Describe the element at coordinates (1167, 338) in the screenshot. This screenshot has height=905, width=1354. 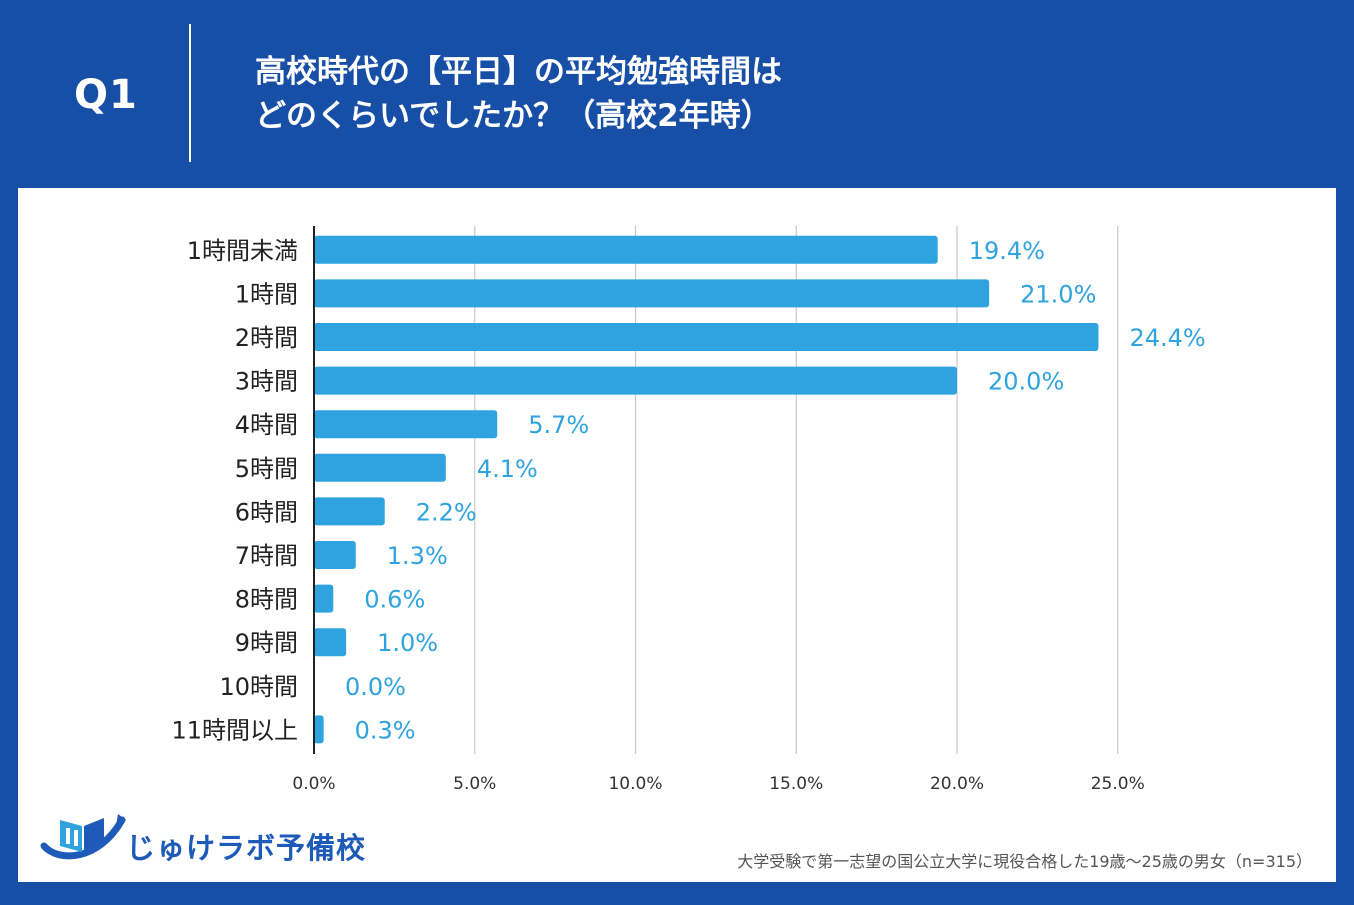
I see `value-label: 24.4%` at that location.